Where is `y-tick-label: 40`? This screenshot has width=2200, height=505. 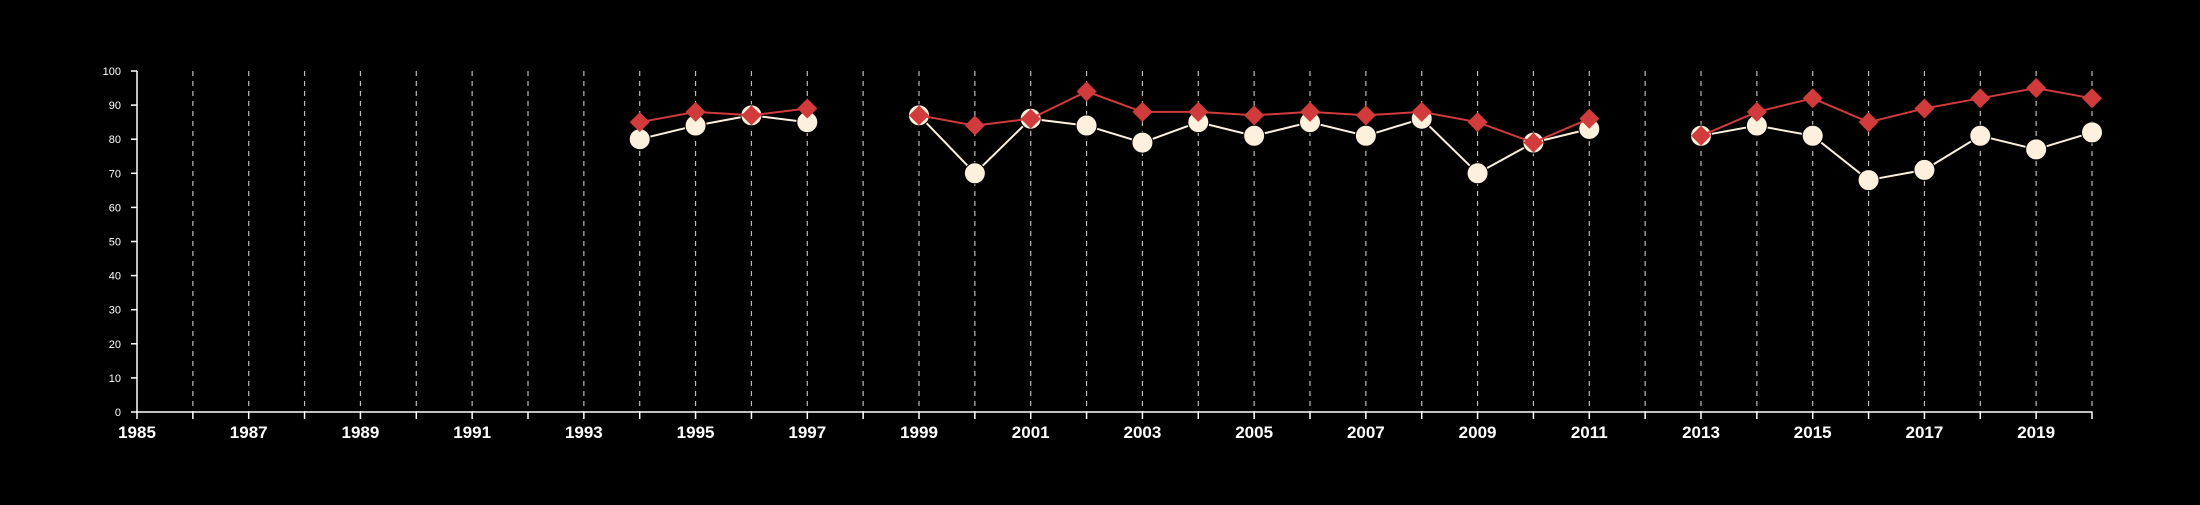
y-tick-label: 40 is located at coordinates (115, 277).